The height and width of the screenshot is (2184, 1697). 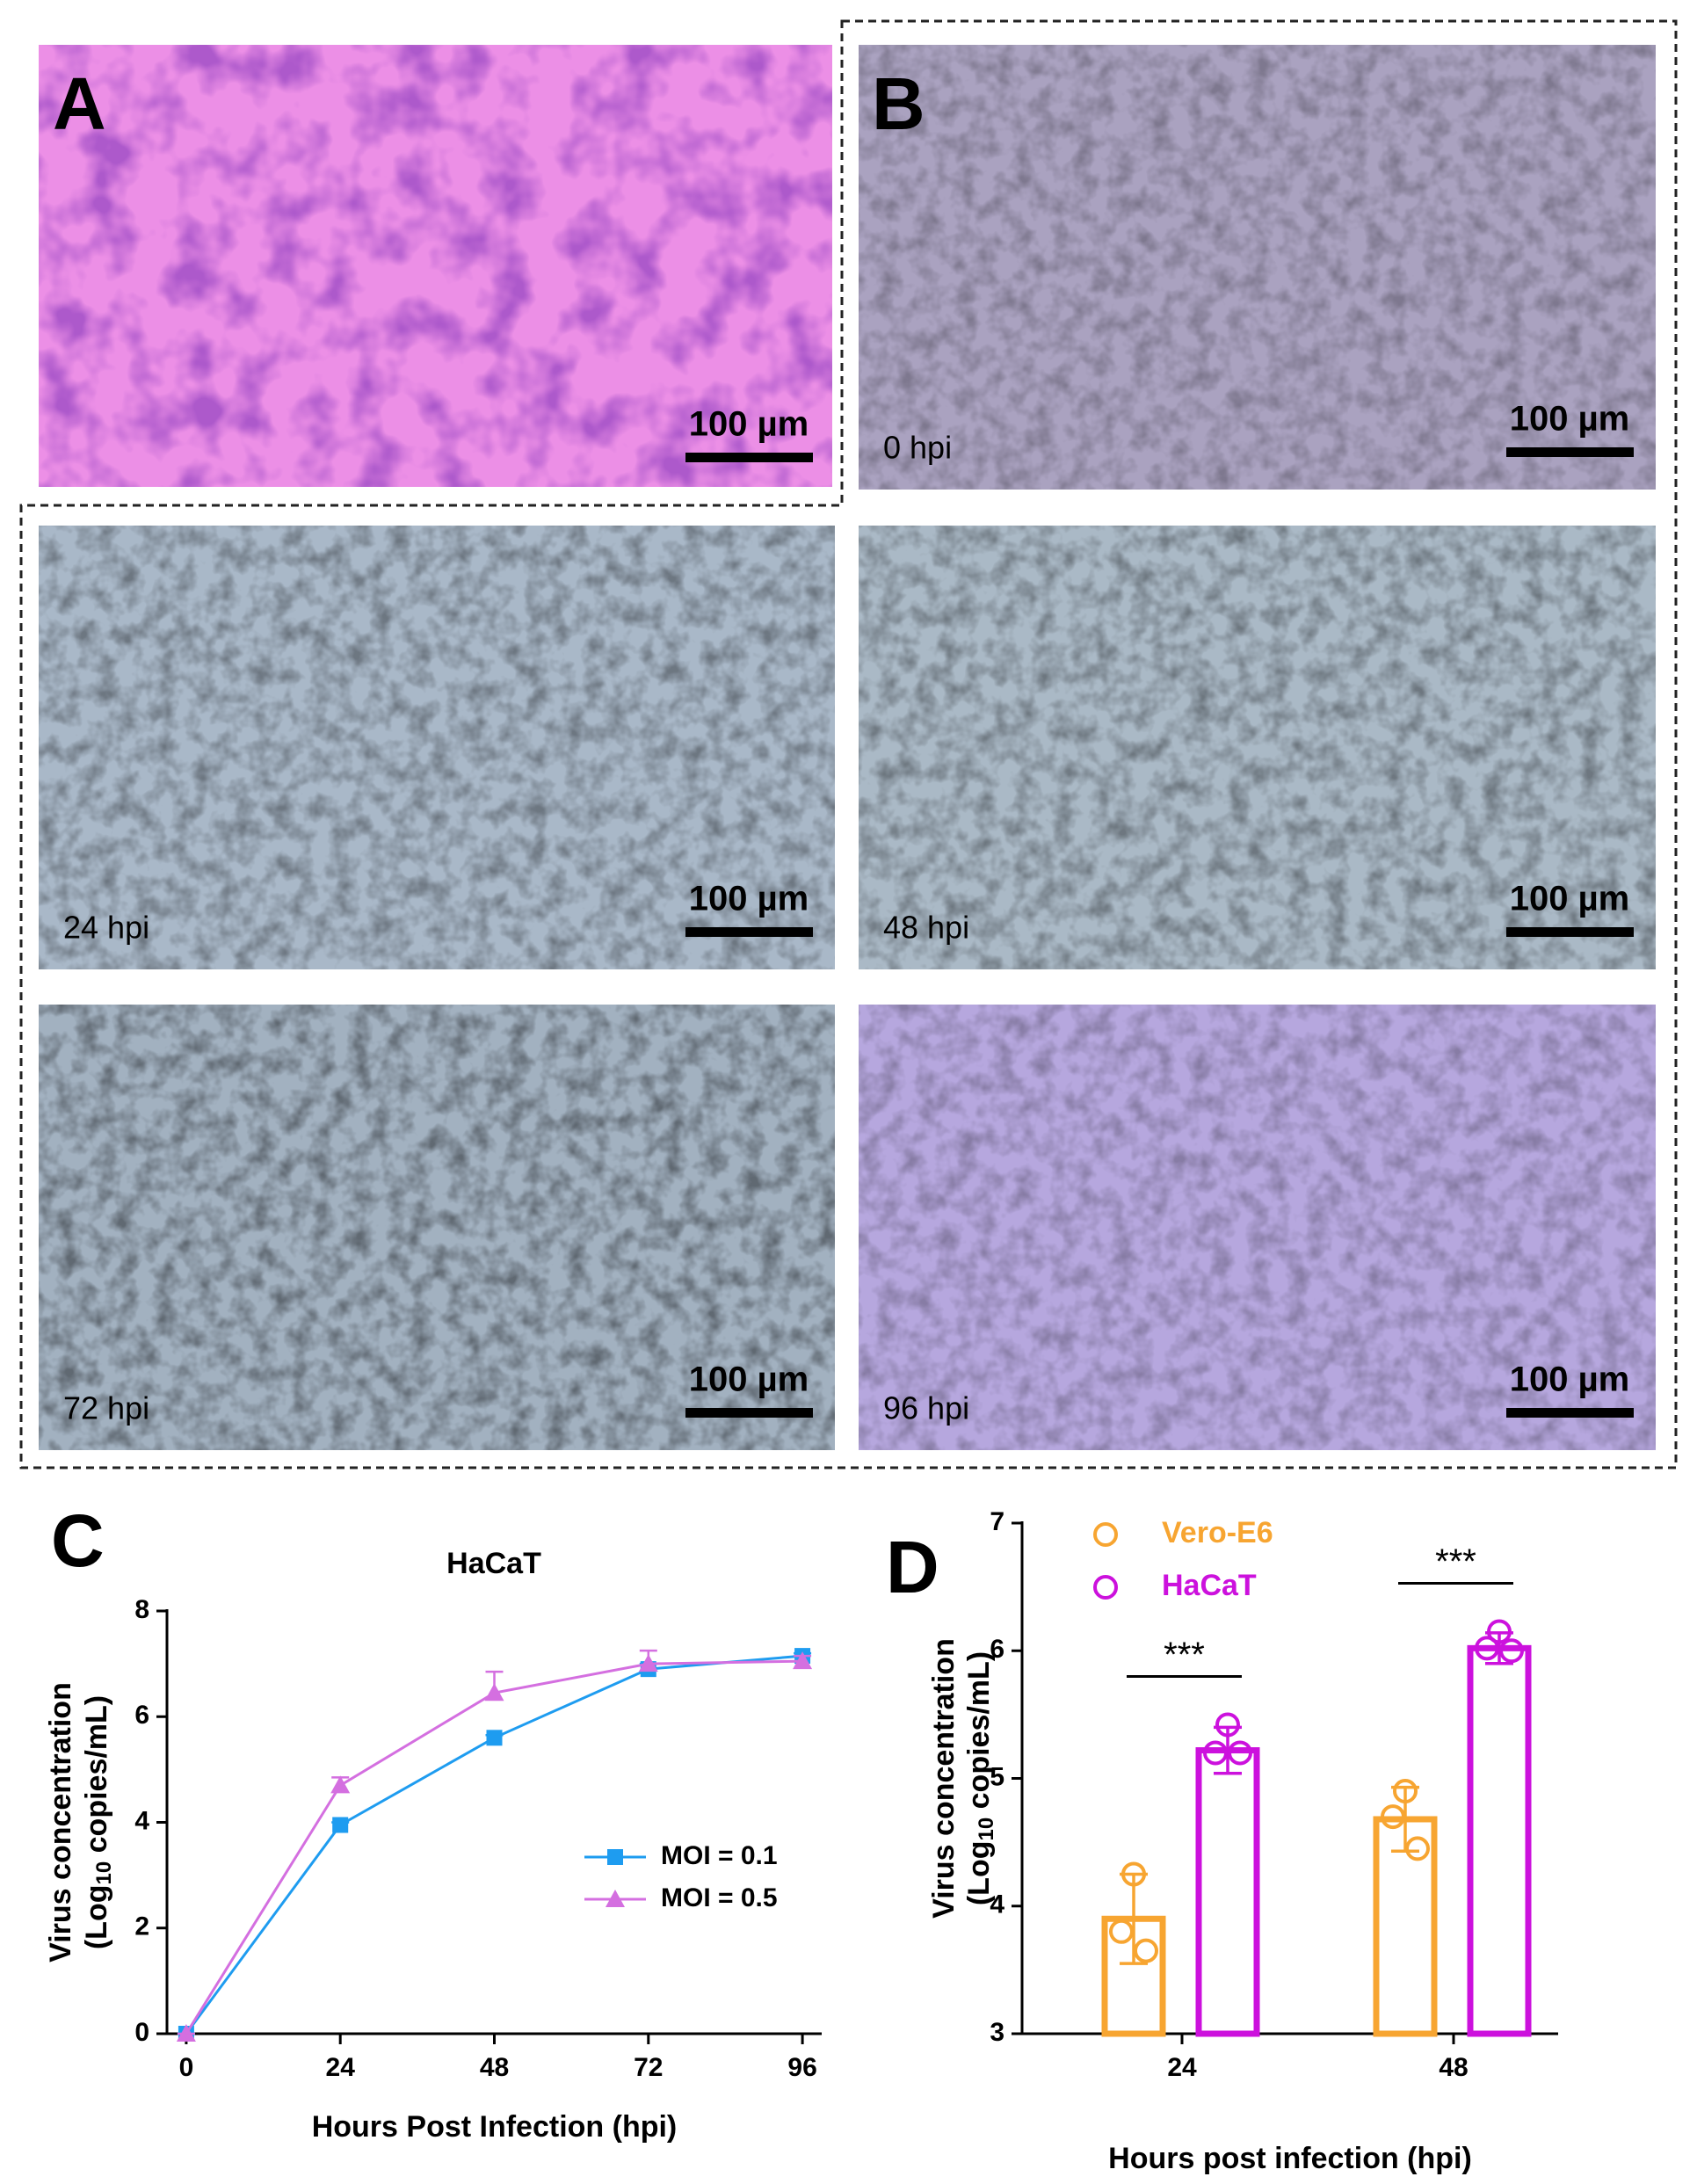 I want to click on image-a-texture, so click(x=435, y=266).